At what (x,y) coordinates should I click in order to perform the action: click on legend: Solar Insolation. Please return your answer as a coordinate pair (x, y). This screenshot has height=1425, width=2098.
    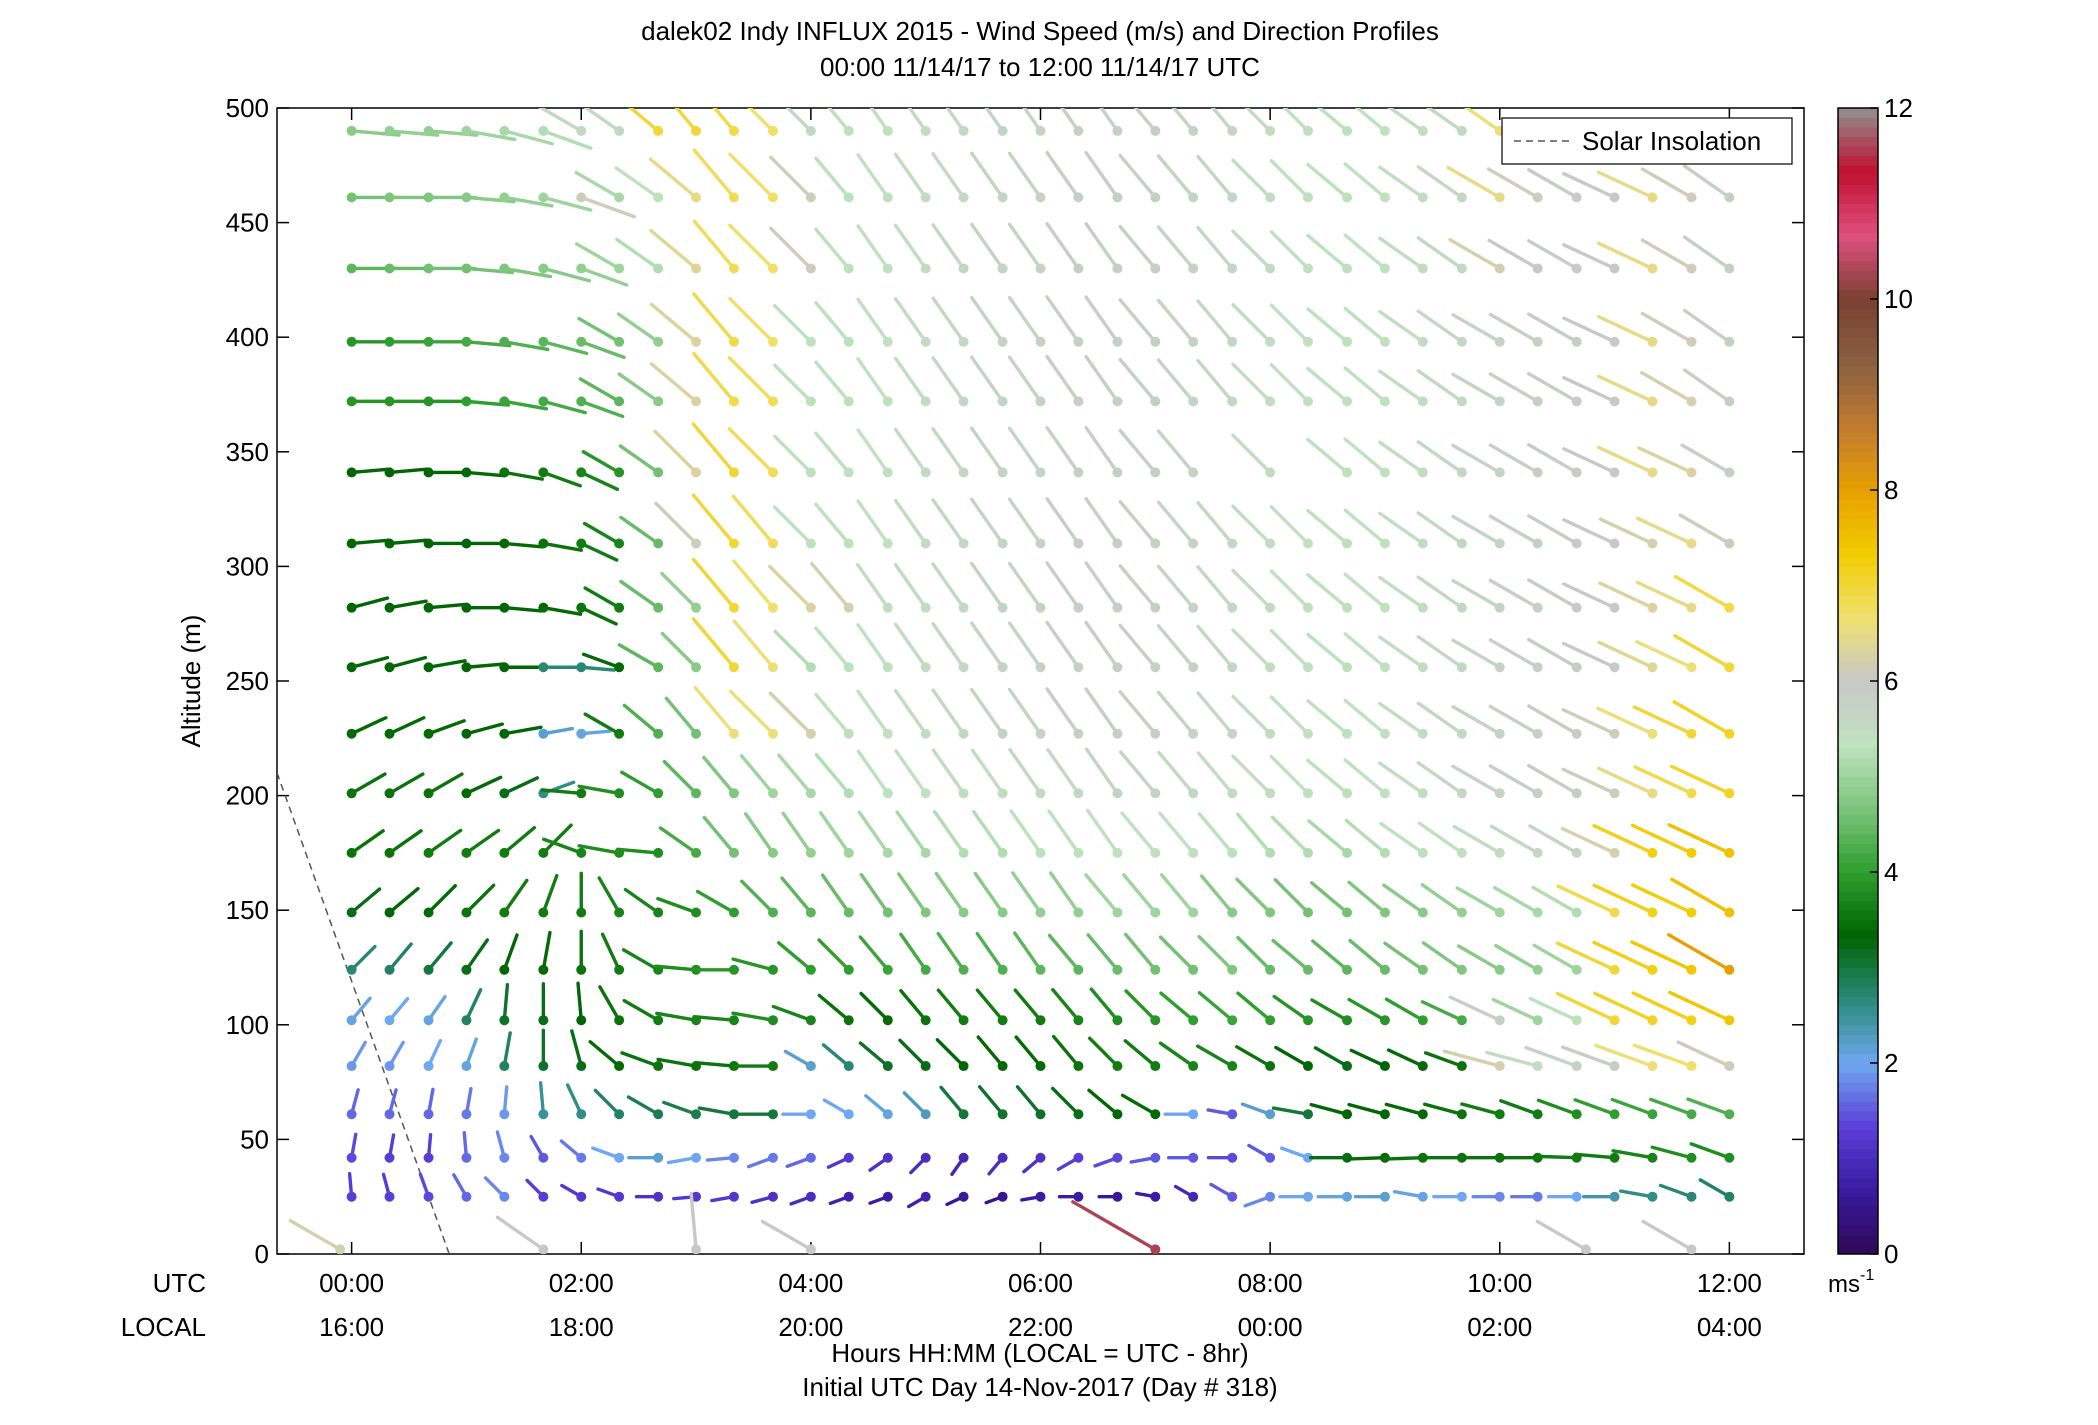
    Looking at the image, I should click on (1647, 141).